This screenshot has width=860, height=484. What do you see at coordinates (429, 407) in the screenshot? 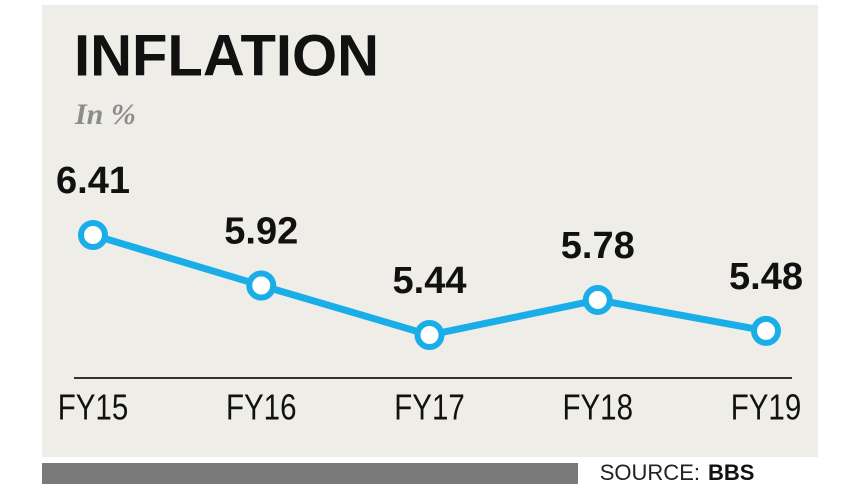
I see `x-tick-label: FY17` at bounding box center [429, 407].